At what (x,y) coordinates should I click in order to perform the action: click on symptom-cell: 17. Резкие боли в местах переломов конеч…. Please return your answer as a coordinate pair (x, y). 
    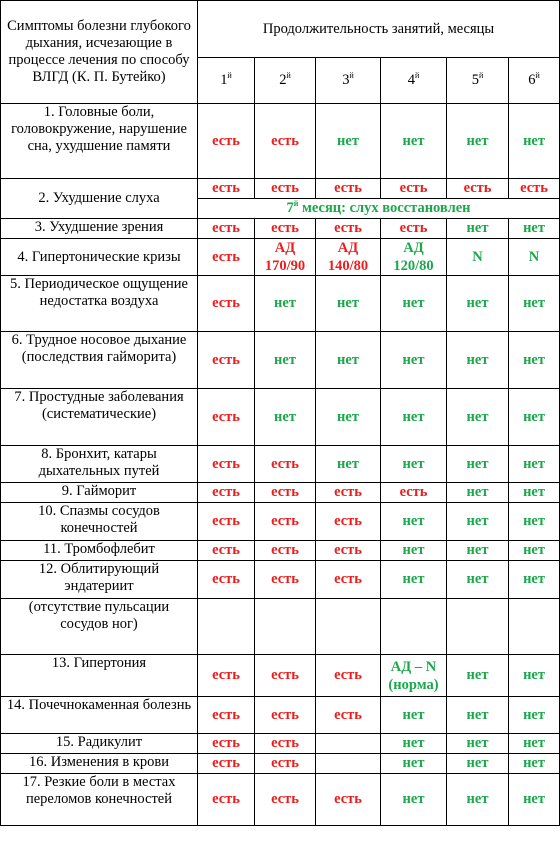
    Looking at the image, I should click on (99, 799).